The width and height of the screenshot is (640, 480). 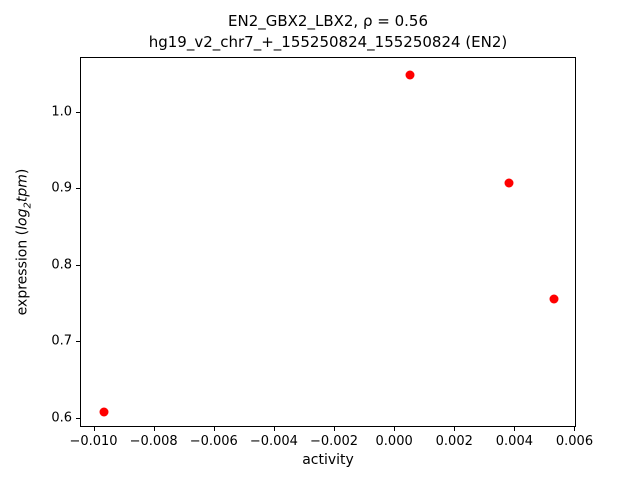 What do you see at coordinates (328, 42) in the screenshot?
I see `chart-title-line2: hg19_v2_chr7_+_155250824_155250824 (EN2)` at bounding box center [328, 42].